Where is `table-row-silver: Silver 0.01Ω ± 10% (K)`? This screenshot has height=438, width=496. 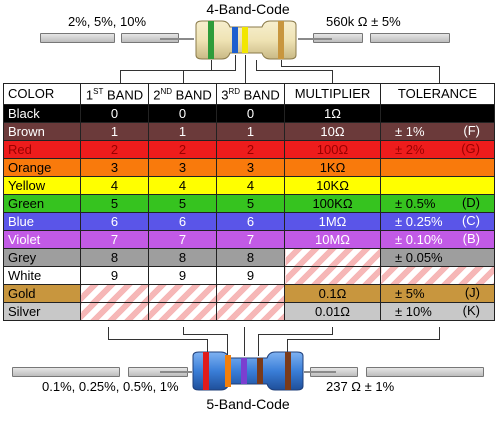
table-row-silver: Silver 0.01Ω ± 10% (K) is located at coordinates (249, 311).